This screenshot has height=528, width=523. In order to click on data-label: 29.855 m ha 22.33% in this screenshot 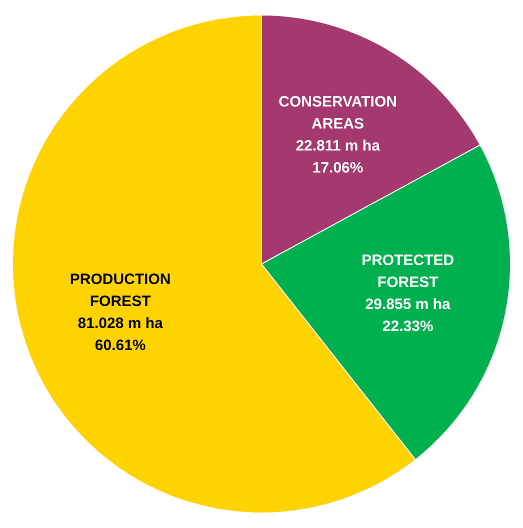, I will do `click(408, 316)`.